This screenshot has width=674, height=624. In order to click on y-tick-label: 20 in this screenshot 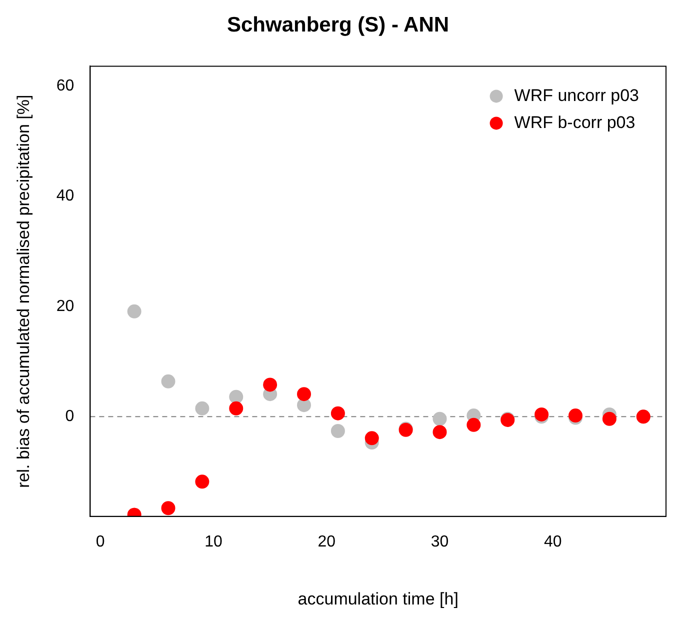, I will do `click(65, 306)`.